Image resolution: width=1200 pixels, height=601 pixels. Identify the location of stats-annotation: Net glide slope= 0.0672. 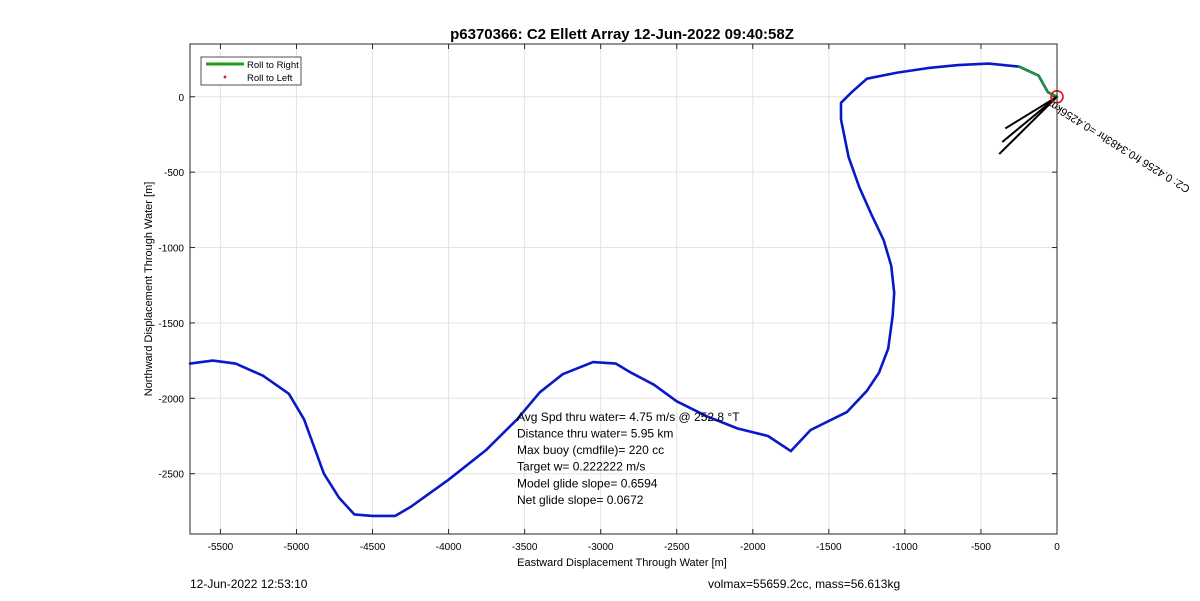
(580, 500).